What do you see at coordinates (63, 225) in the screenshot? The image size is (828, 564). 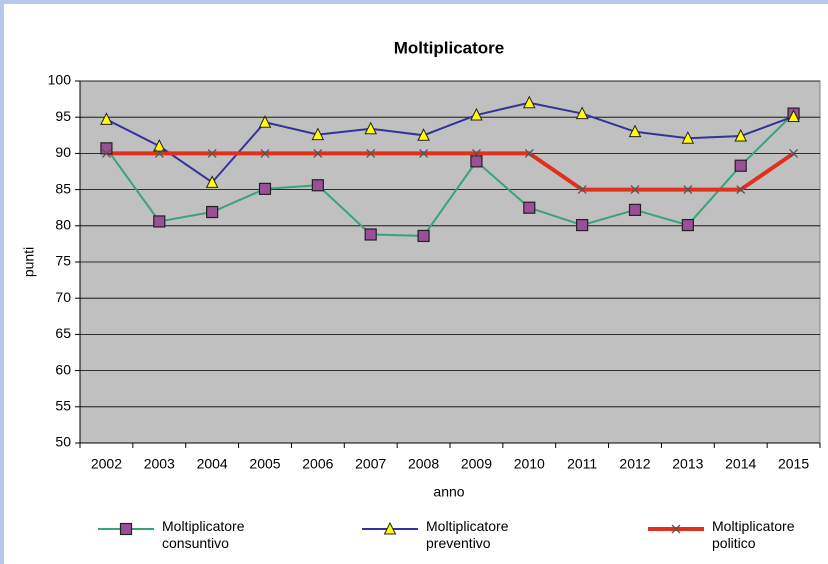 I see `y-tick-label: 80` at bounding box center [63, 225].